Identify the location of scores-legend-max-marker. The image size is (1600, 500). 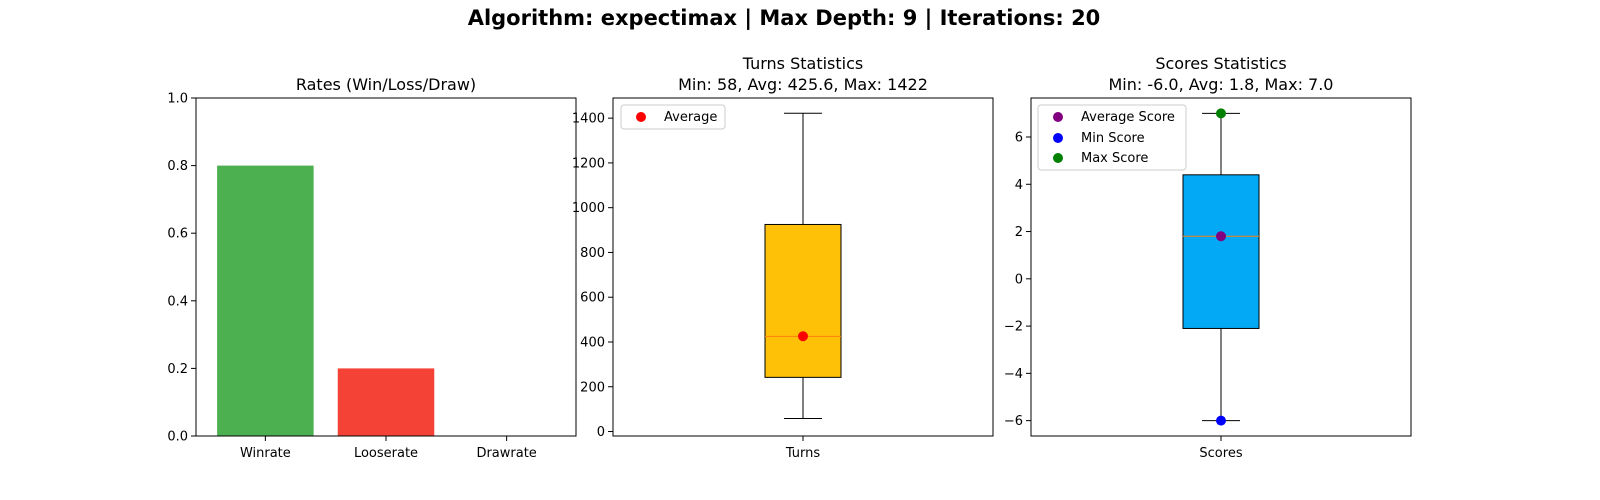
(1058, 158).